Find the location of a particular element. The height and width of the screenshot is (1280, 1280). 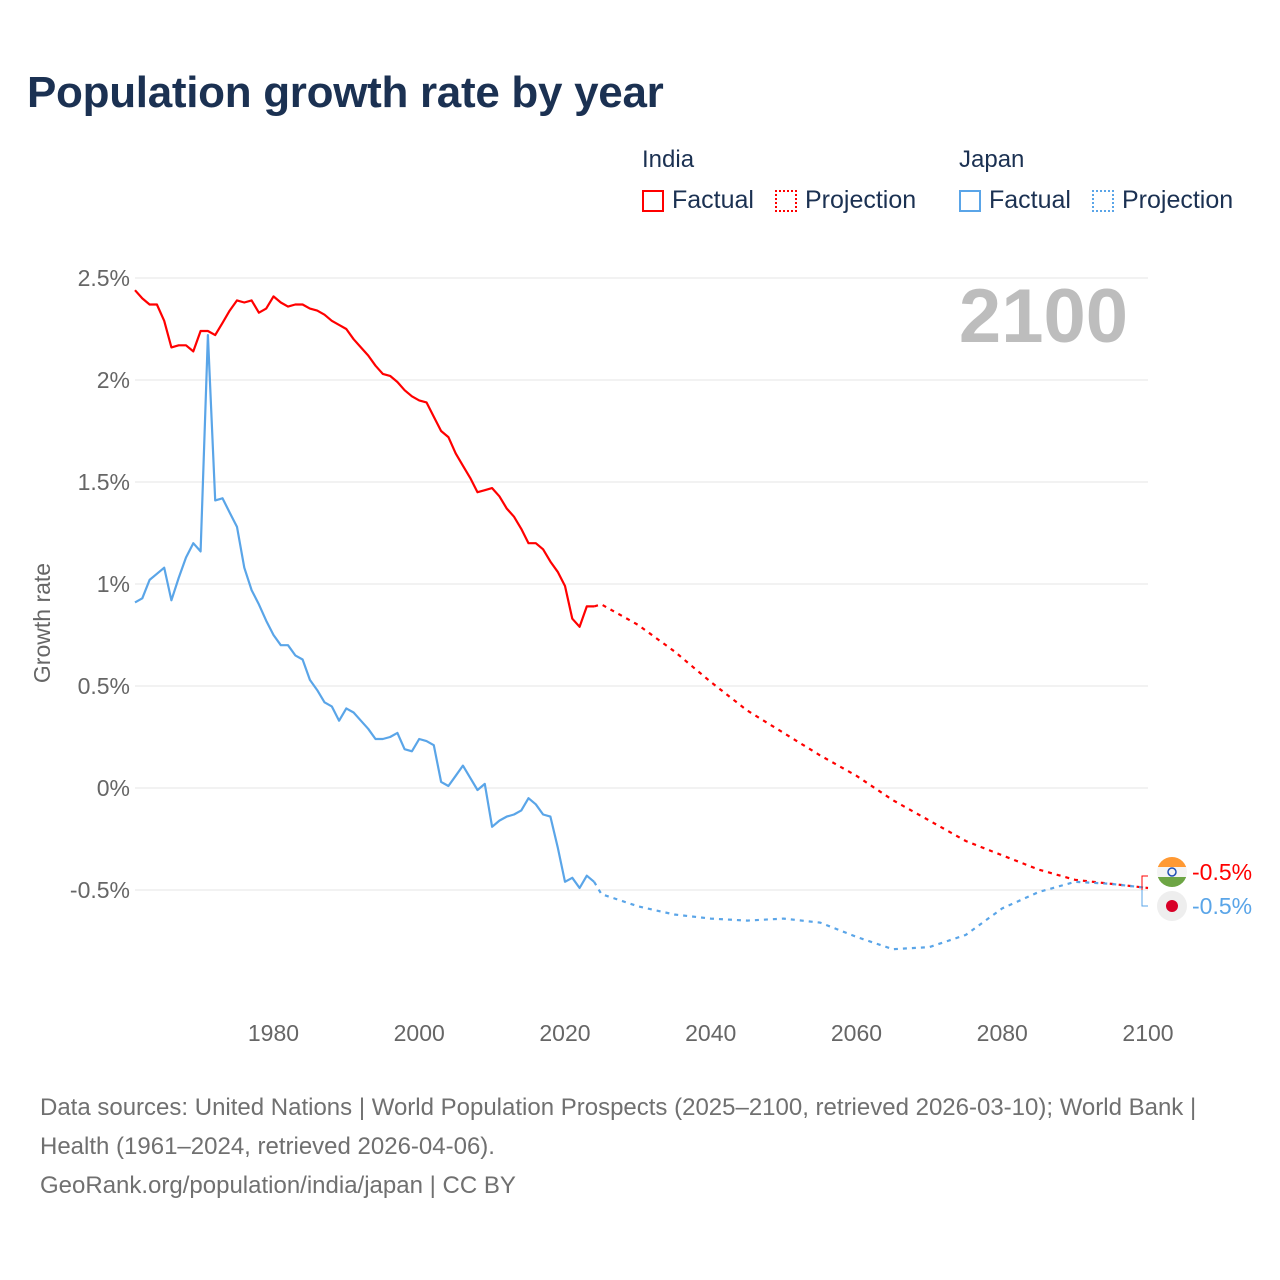

y-tick-label: 2% is located at coordinates (113, 380).